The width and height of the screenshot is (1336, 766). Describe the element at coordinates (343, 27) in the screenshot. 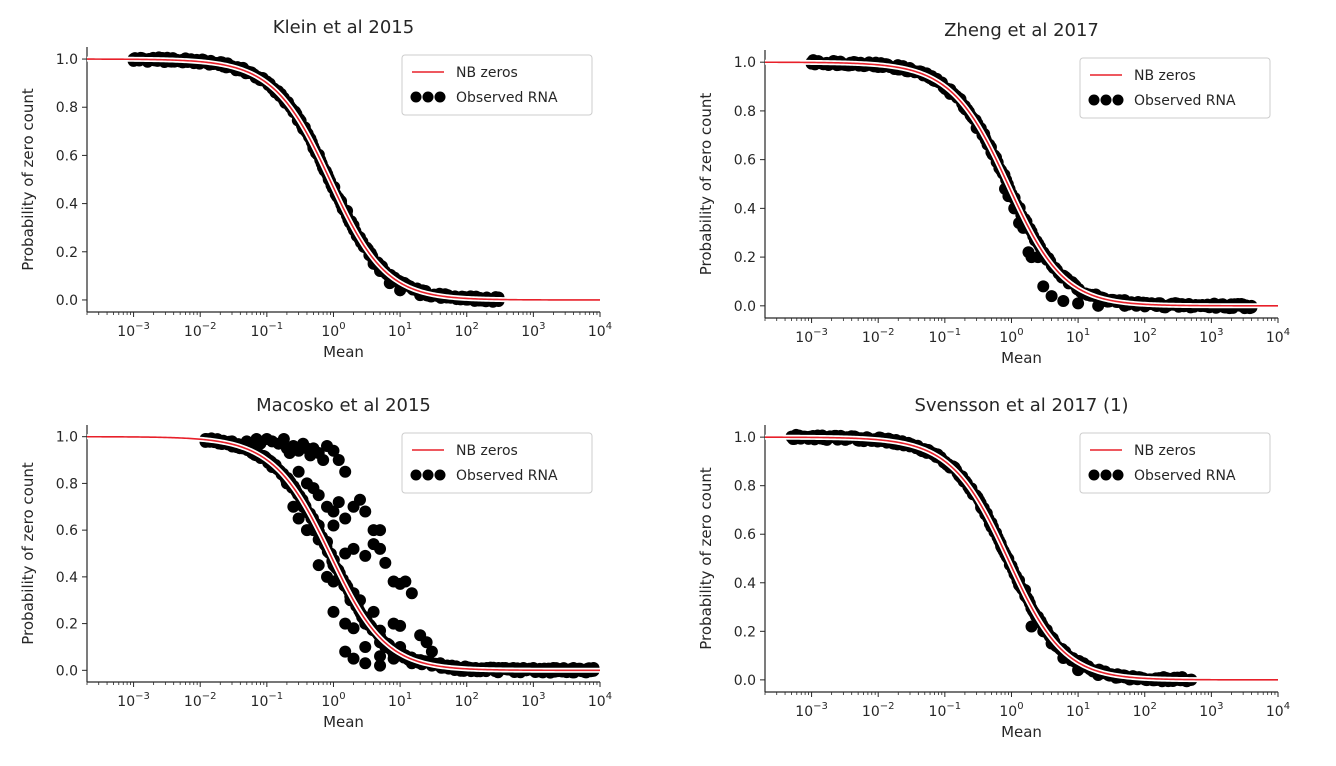

I see `chart-title: Klein et al 2015` at that location.